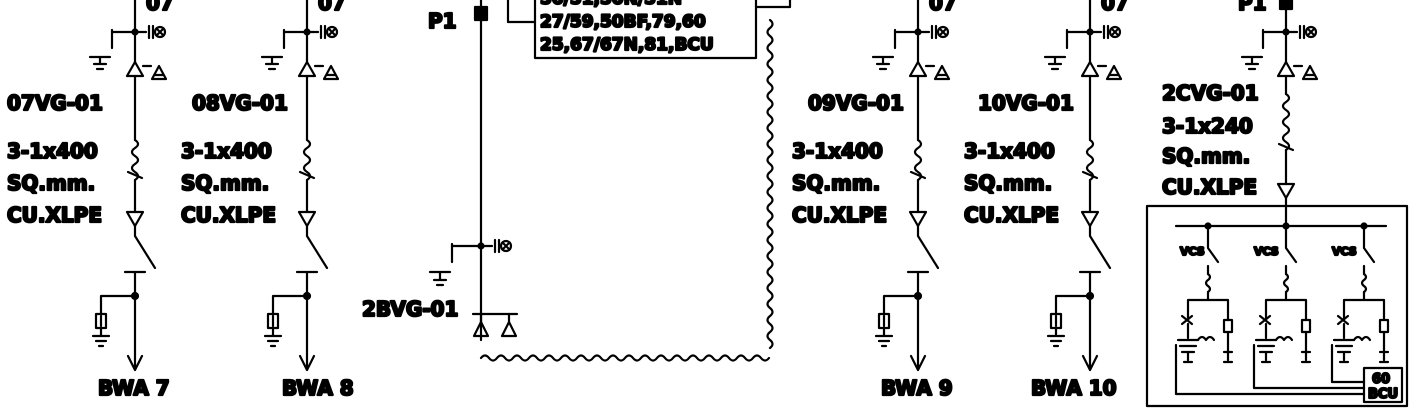 The width and height of the screenshot is (1412, 416). What do you see at coordinates (874, 200) in the screenshot?
I see `feeder-bay-09: 07 09VG-01 3-1x400 SQ.mm. CU.XLPE` at bounding box center [874, 200].